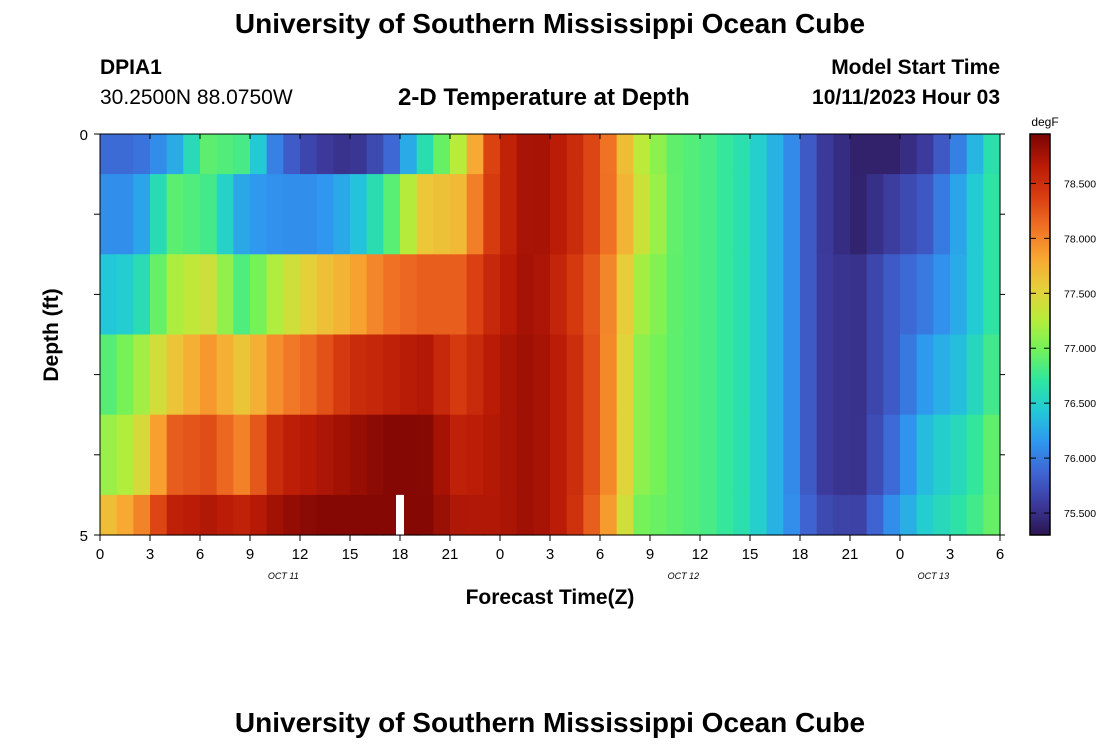 This screenshot has width=1100, height=750. Describe the element at coordinates (450, 554) in the screenshot. I see `x-tick-label: 21` at that location.